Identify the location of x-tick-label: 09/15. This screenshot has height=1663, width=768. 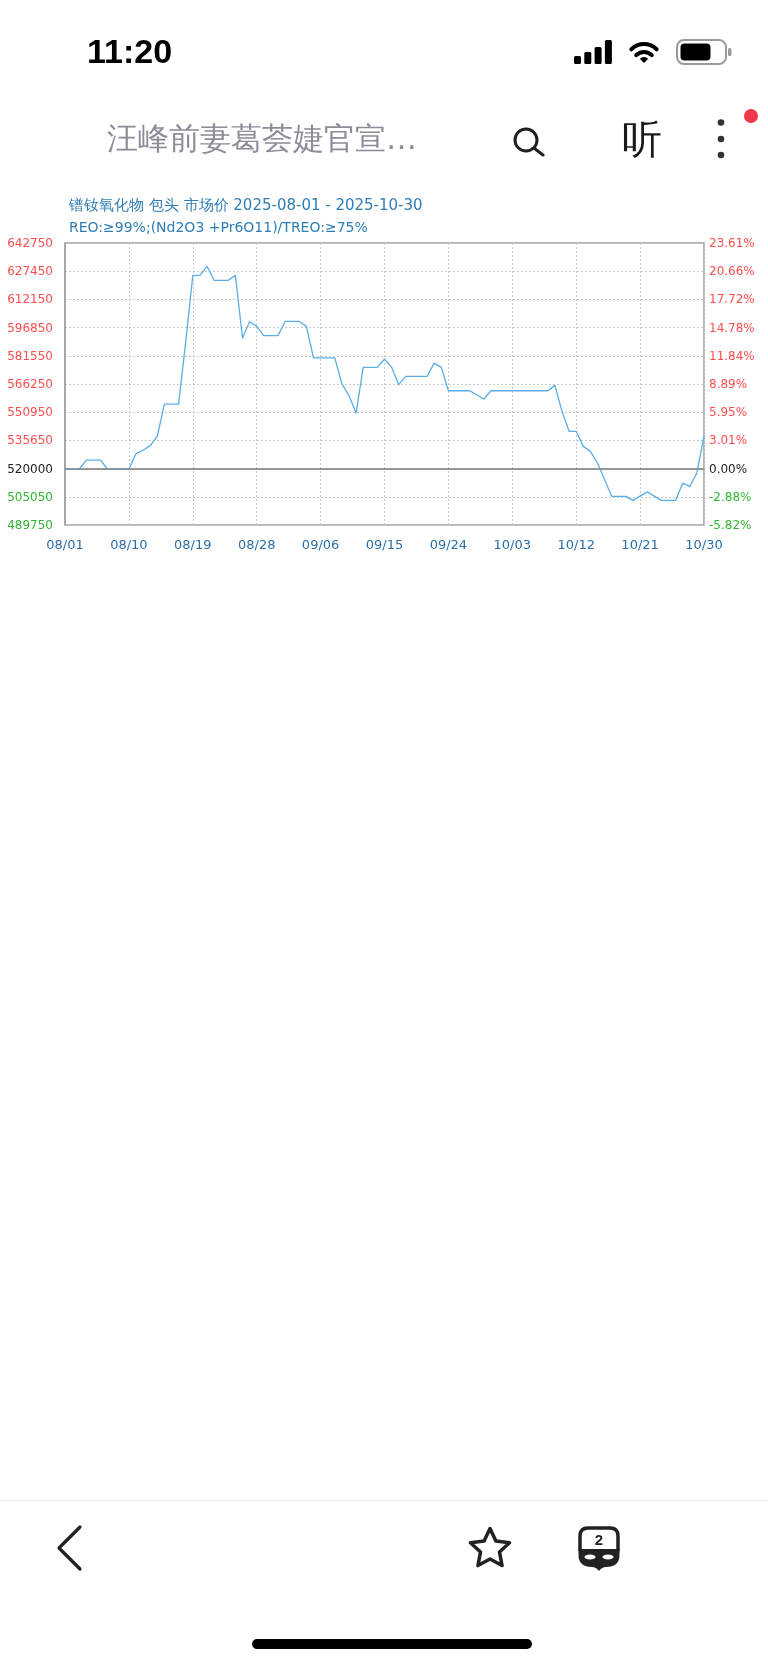
(384, 544).